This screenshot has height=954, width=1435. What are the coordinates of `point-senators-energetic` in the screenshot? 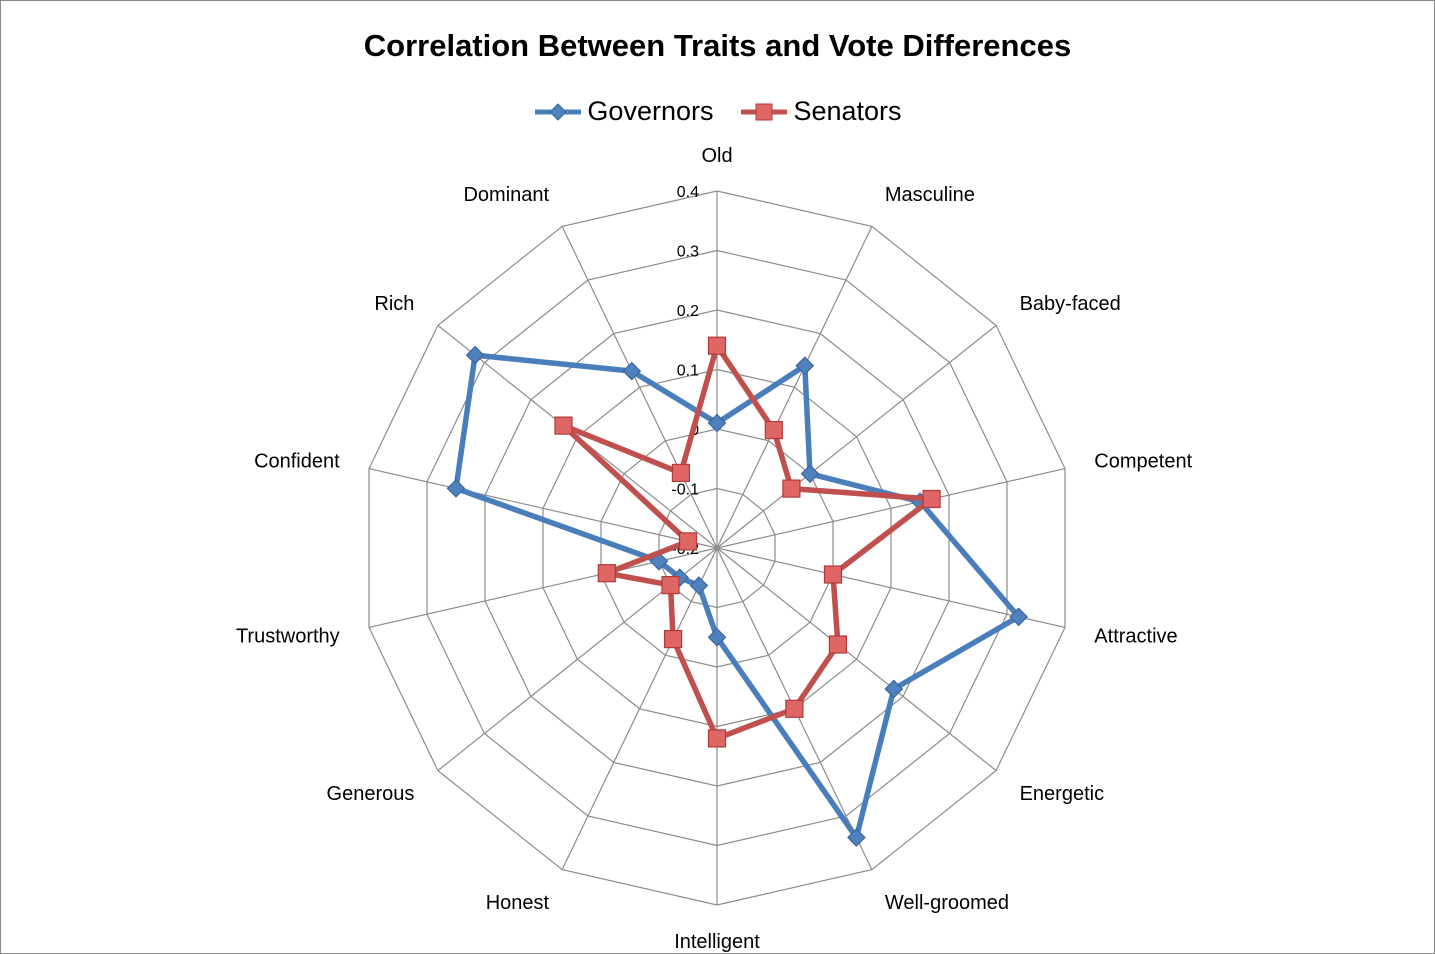 It's located at (838, 644).